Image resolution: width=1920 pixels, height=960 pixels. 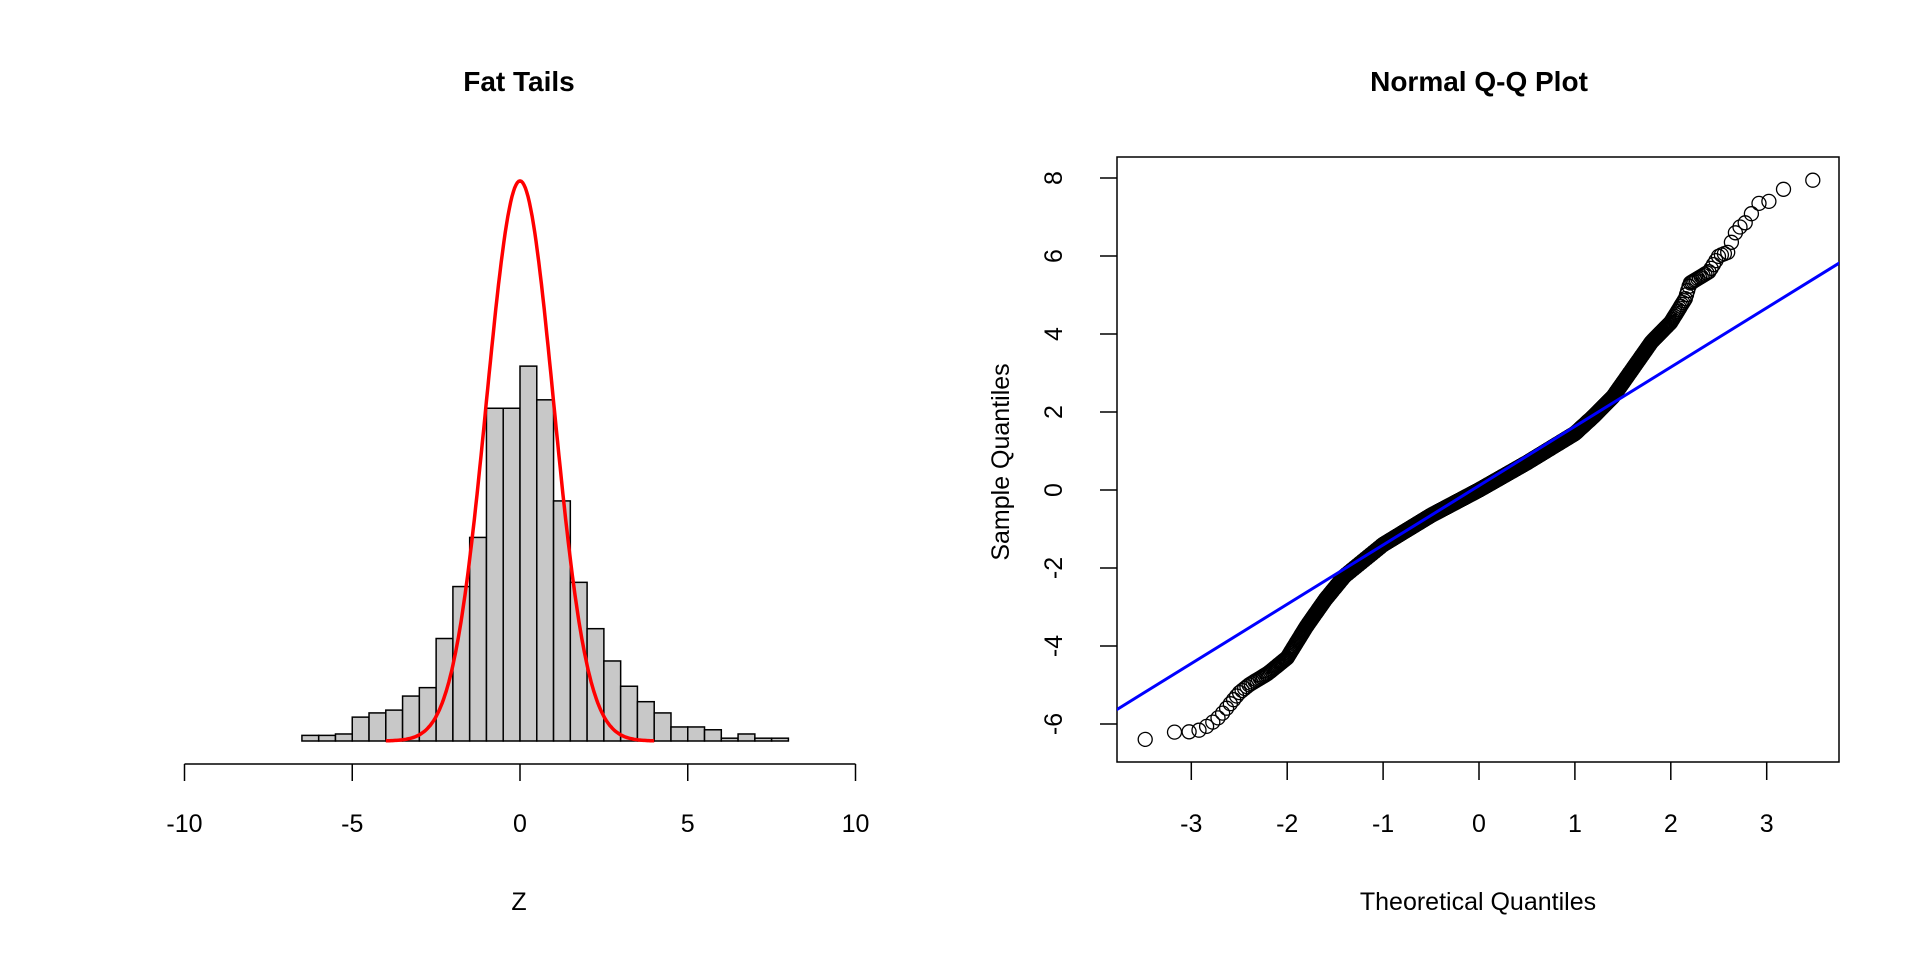 I want to click on y-tick-label: -2, so click(x=1054, y=568).